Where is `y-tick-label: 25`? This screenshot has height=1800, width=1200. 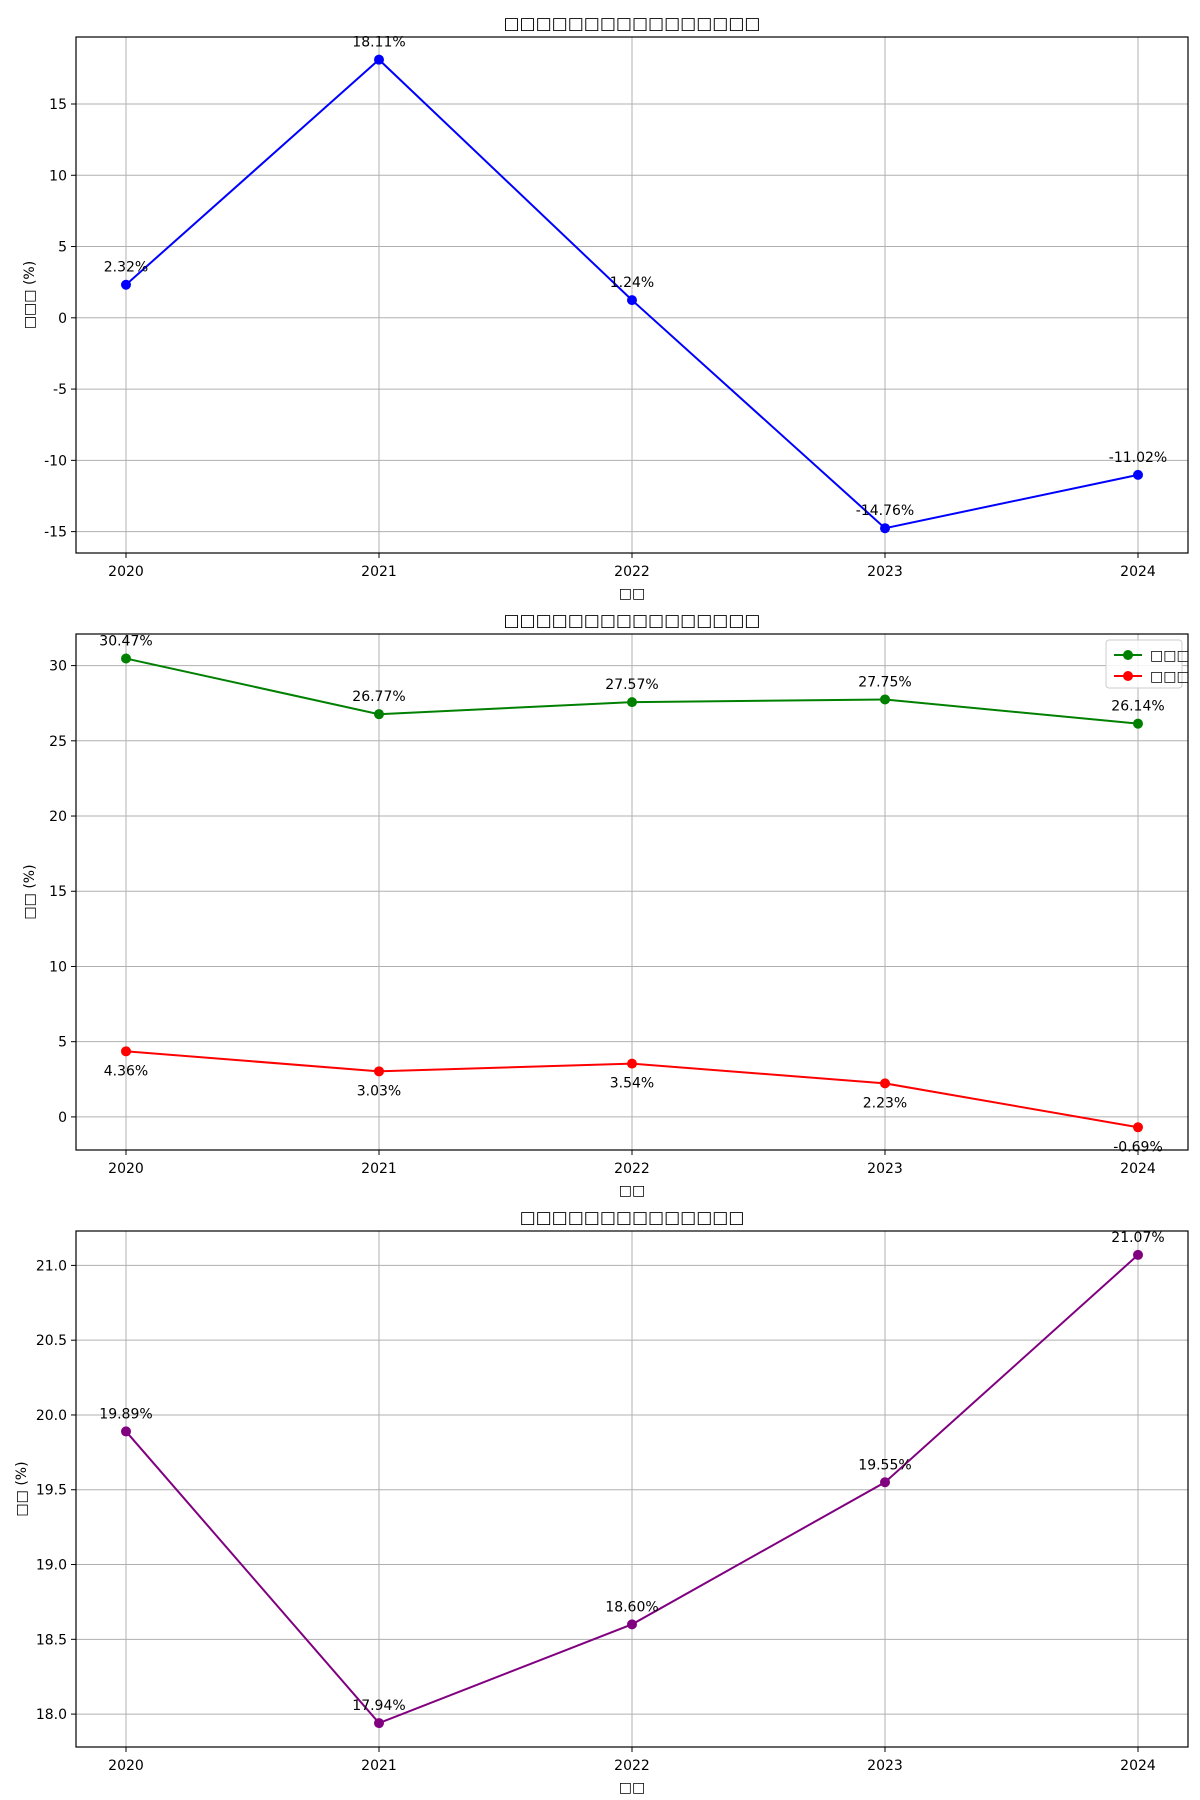
y-tick-label: 25 is located at coordinates (58, 742).